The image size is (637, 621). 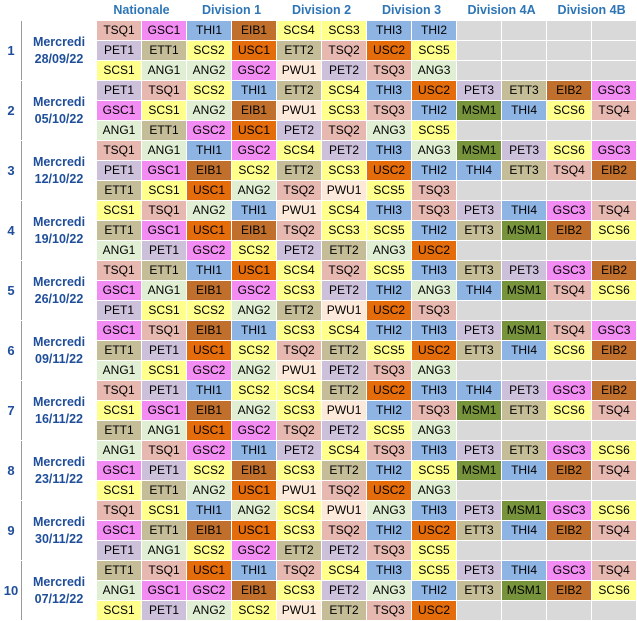 What do you see at coordinates (319, 490) in the screenshot?
I see `schedule-row: SCS1 ETT1 ANG2 USC1 PWU1 TSQ2 USC2 ANG3` at bounding box center [319, 490].